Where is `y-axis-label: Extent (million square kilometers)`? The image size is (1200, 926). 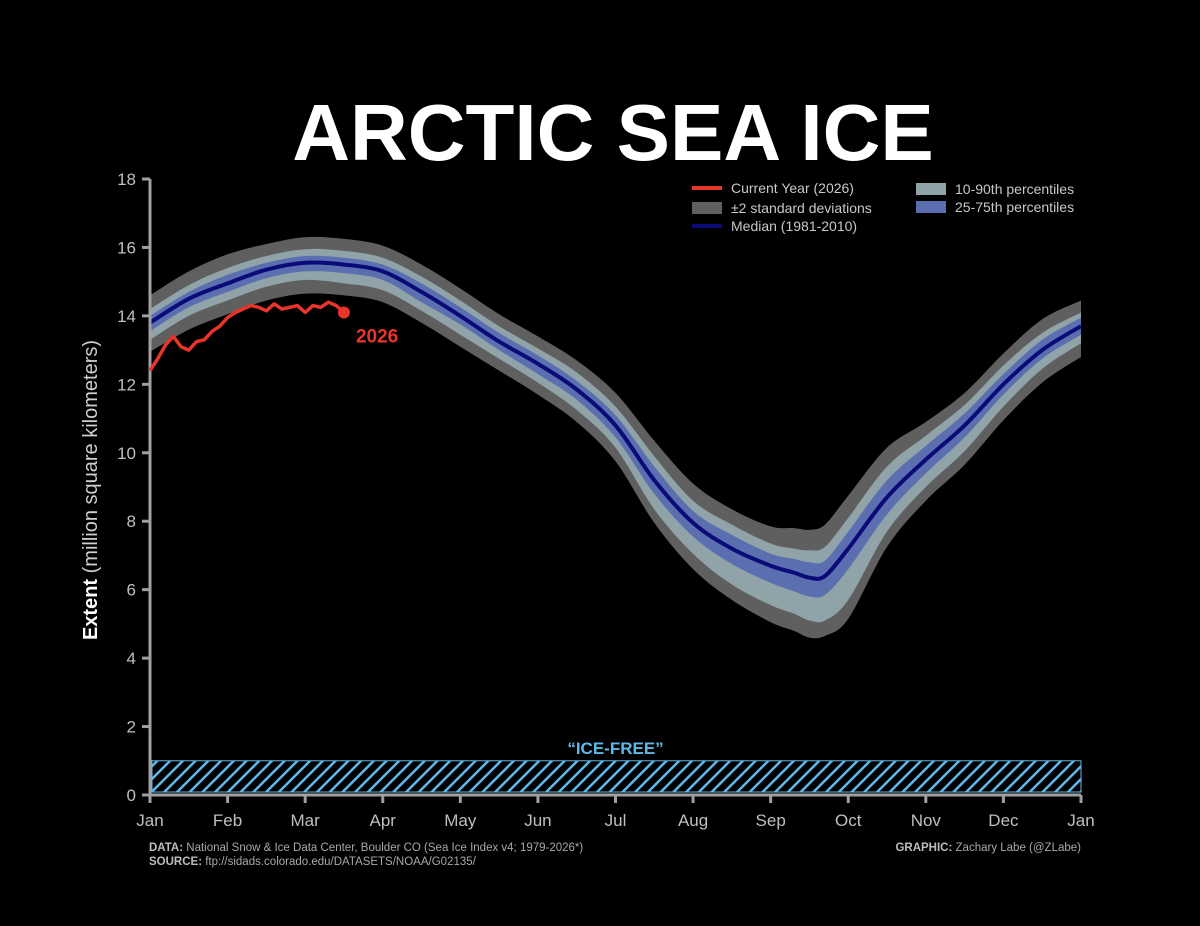
y-axis-label: Extent (million square kilometers) is located at coordinates (91, 490).